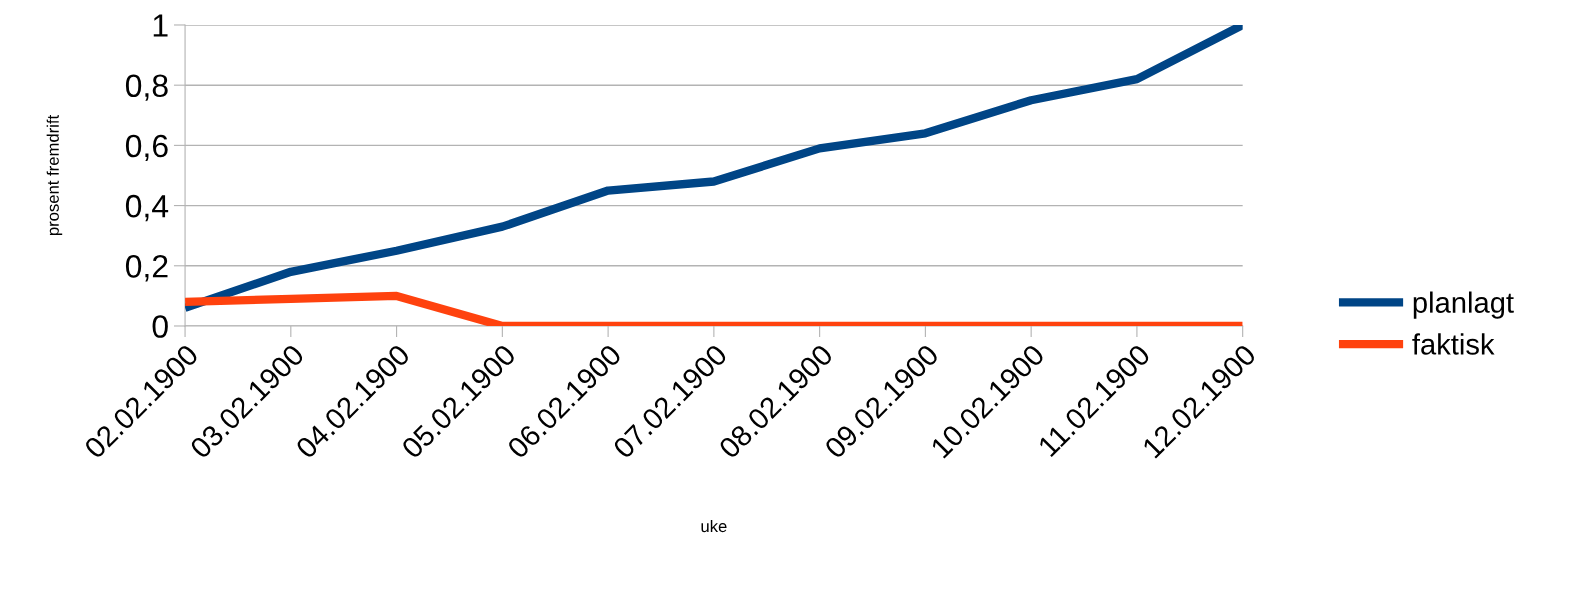 This screenshot has height=602, width=1575. Describe the element at coordinates (147, 208) in the screenshot. I see `y-tick-label: 0,4` at that location.